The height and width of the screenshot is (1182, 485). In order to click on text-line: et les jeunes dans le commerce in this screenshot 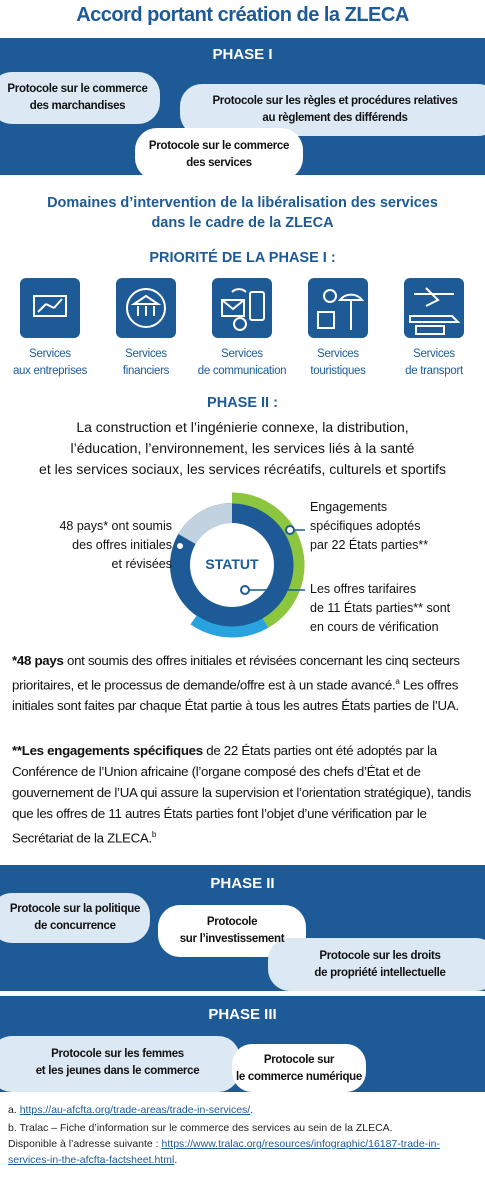, I will do `click(117, 1071)`.